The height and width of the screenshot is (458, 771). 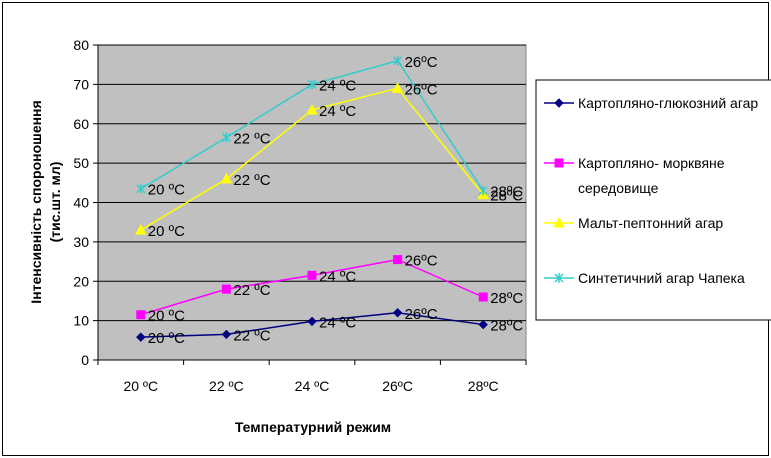 I want to click on x-tick-label: 28ºC, so click(x=483, y=386).